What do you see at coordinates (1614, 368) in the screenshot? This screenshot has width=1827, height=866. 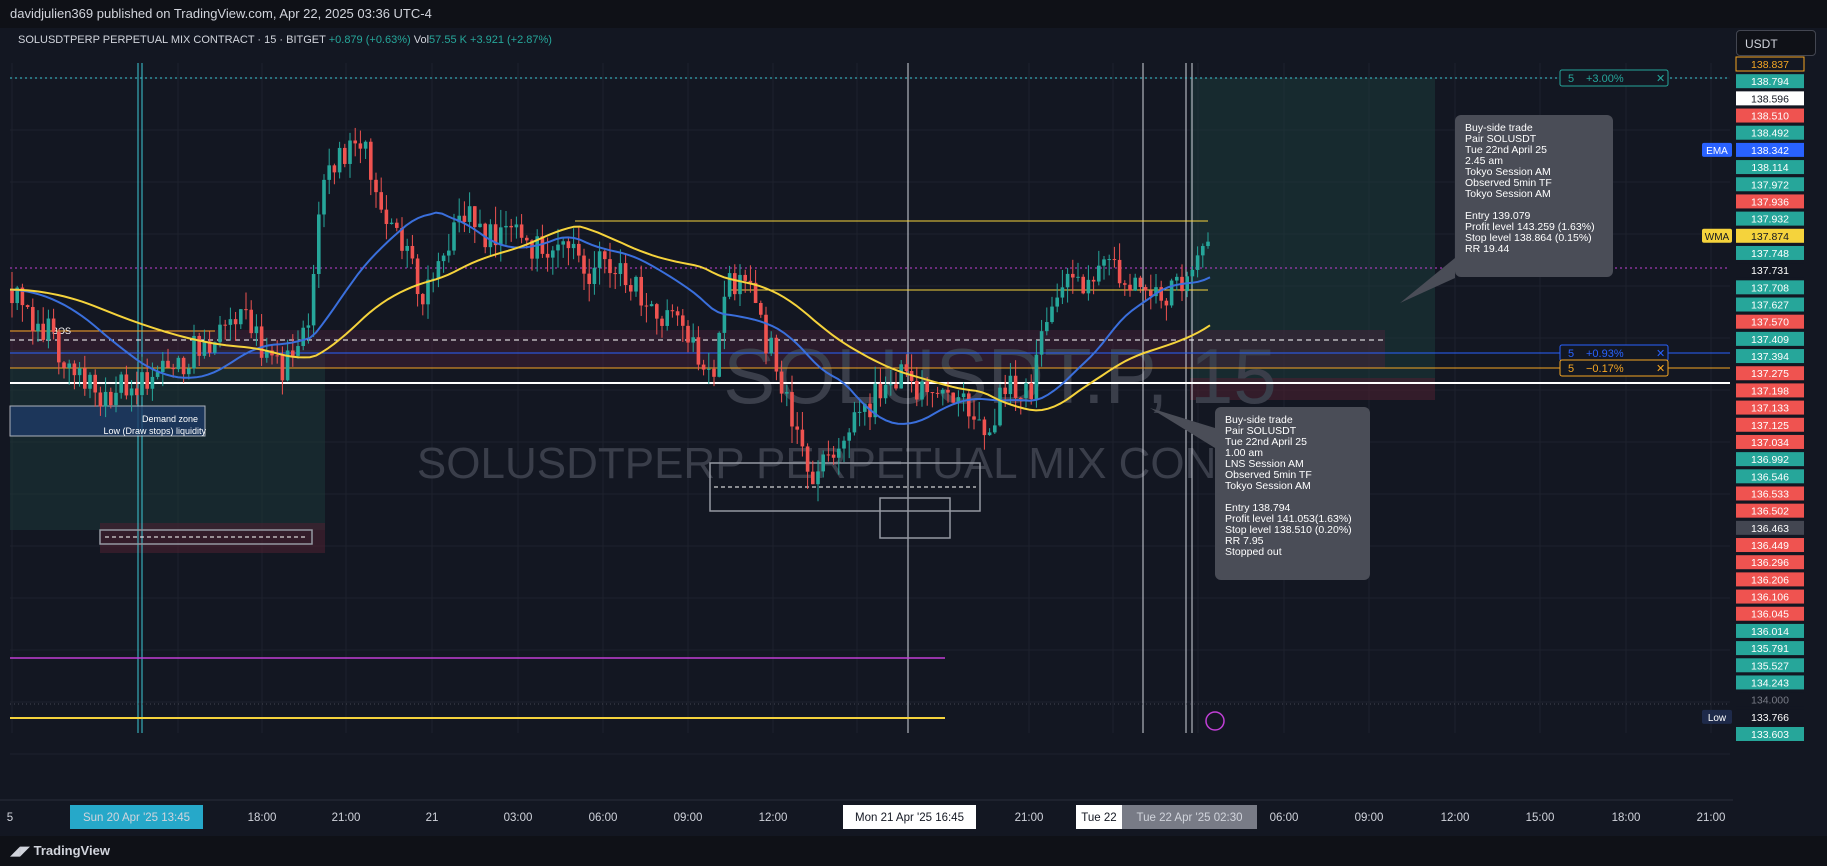 I see `position-tag` at bounding box center [1614, 368].